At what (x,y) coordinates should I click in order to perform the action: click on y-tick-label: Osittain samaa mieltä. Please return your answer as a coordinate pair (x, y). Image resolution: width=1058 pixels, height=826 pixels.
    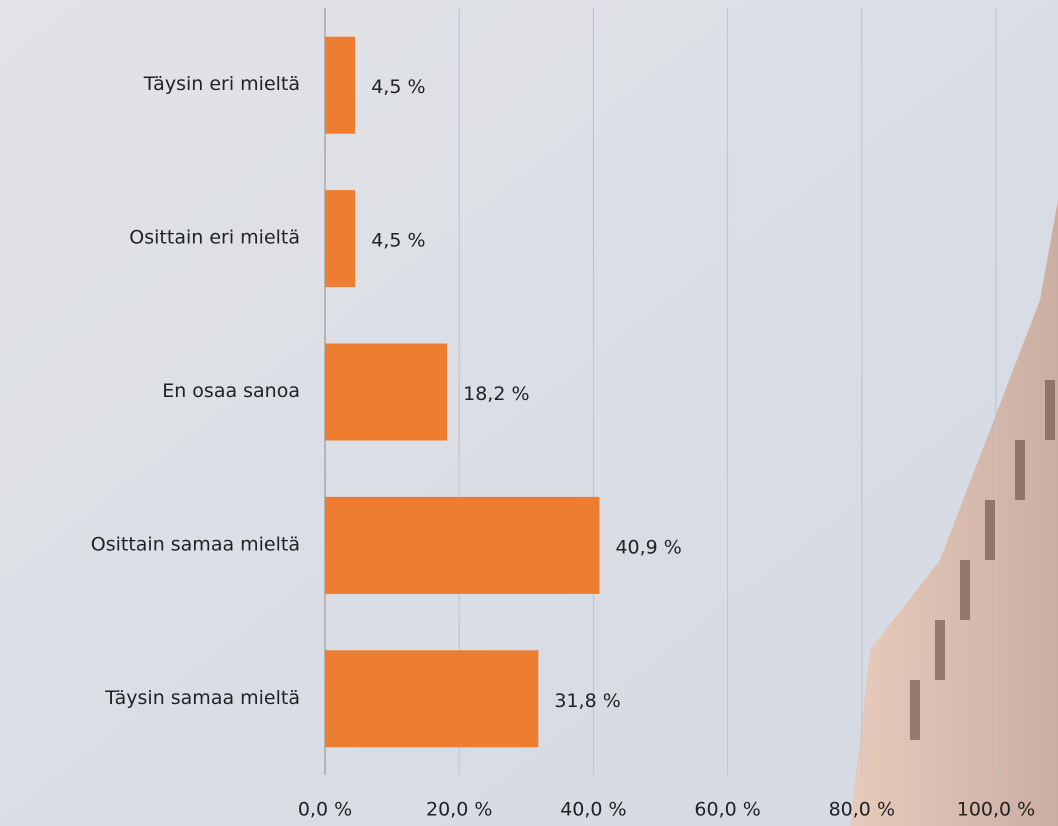
    Looking at the image, I should click on (195, 544).